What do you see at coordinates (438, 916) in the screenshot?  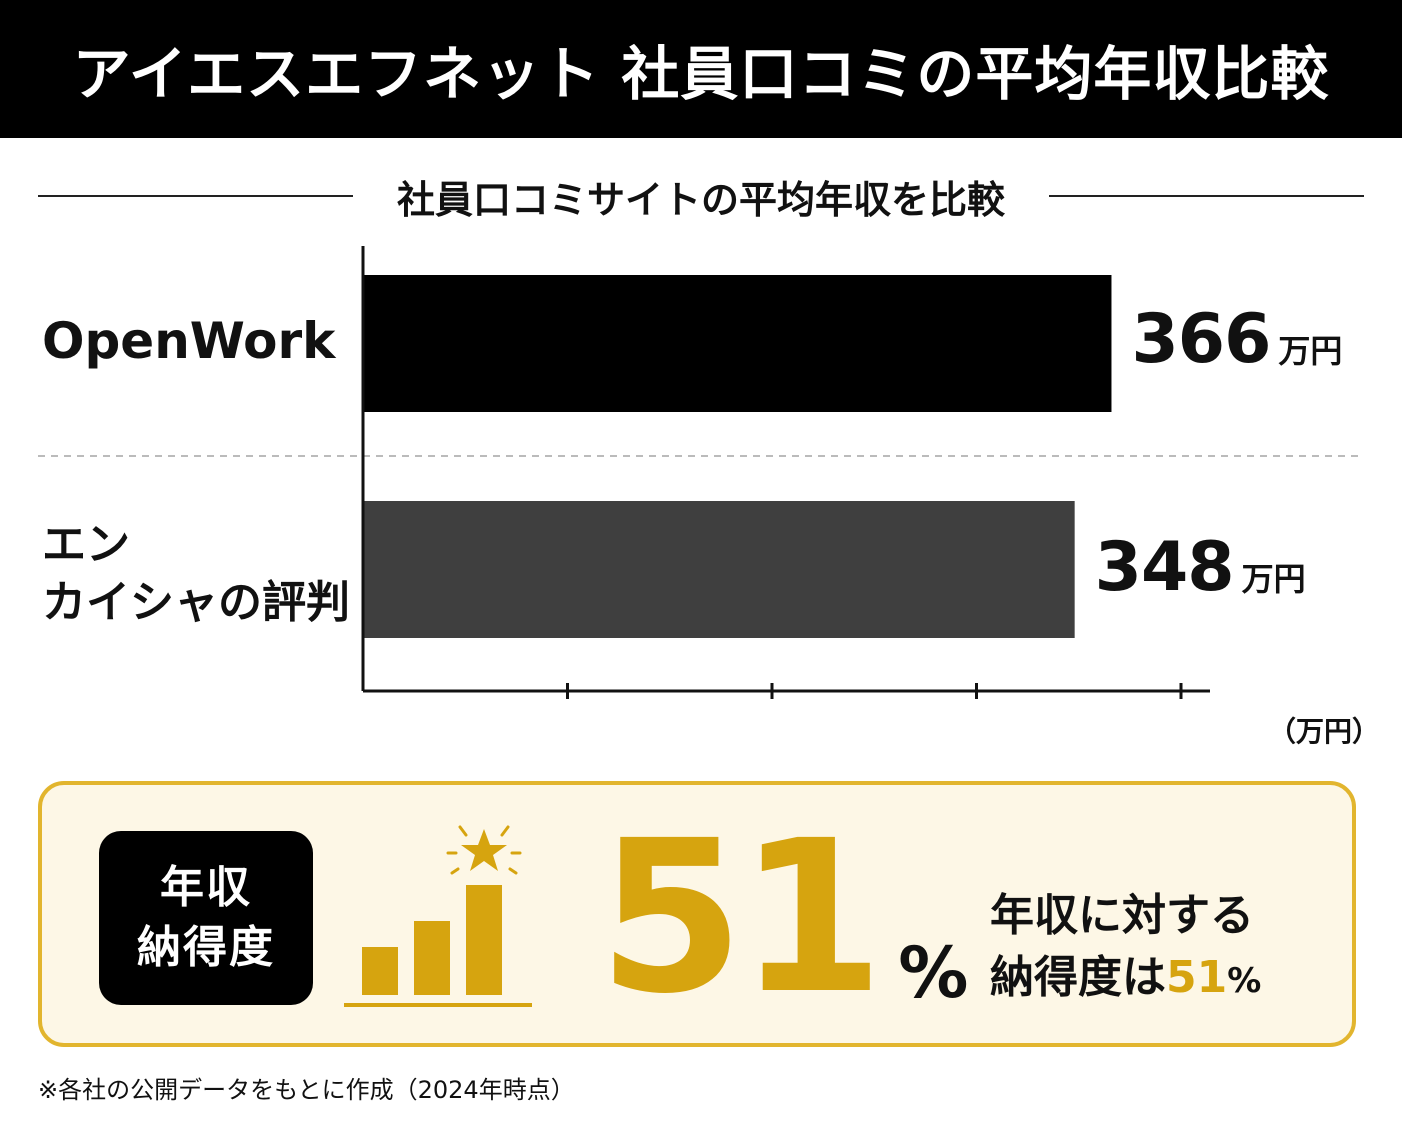 I see `bar-chart-star-icon` at bounding box center [438, 916].